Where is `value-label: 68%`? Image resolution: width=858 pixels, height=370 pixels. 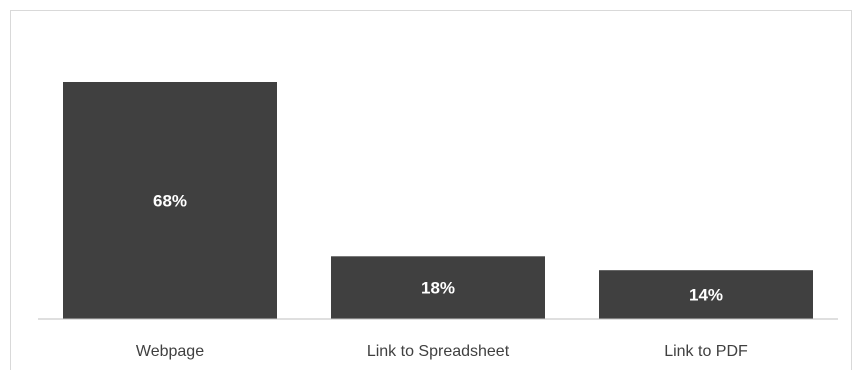 value-label: 68% is located at coordinates (170, 201).